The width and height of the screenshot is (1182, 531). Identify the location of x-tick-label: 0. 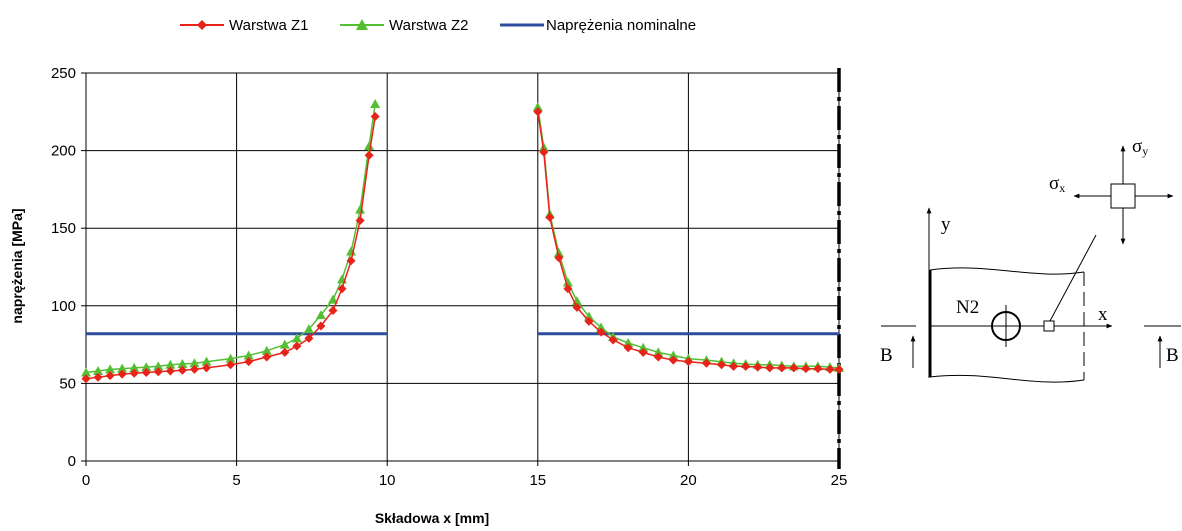
(86, 480).